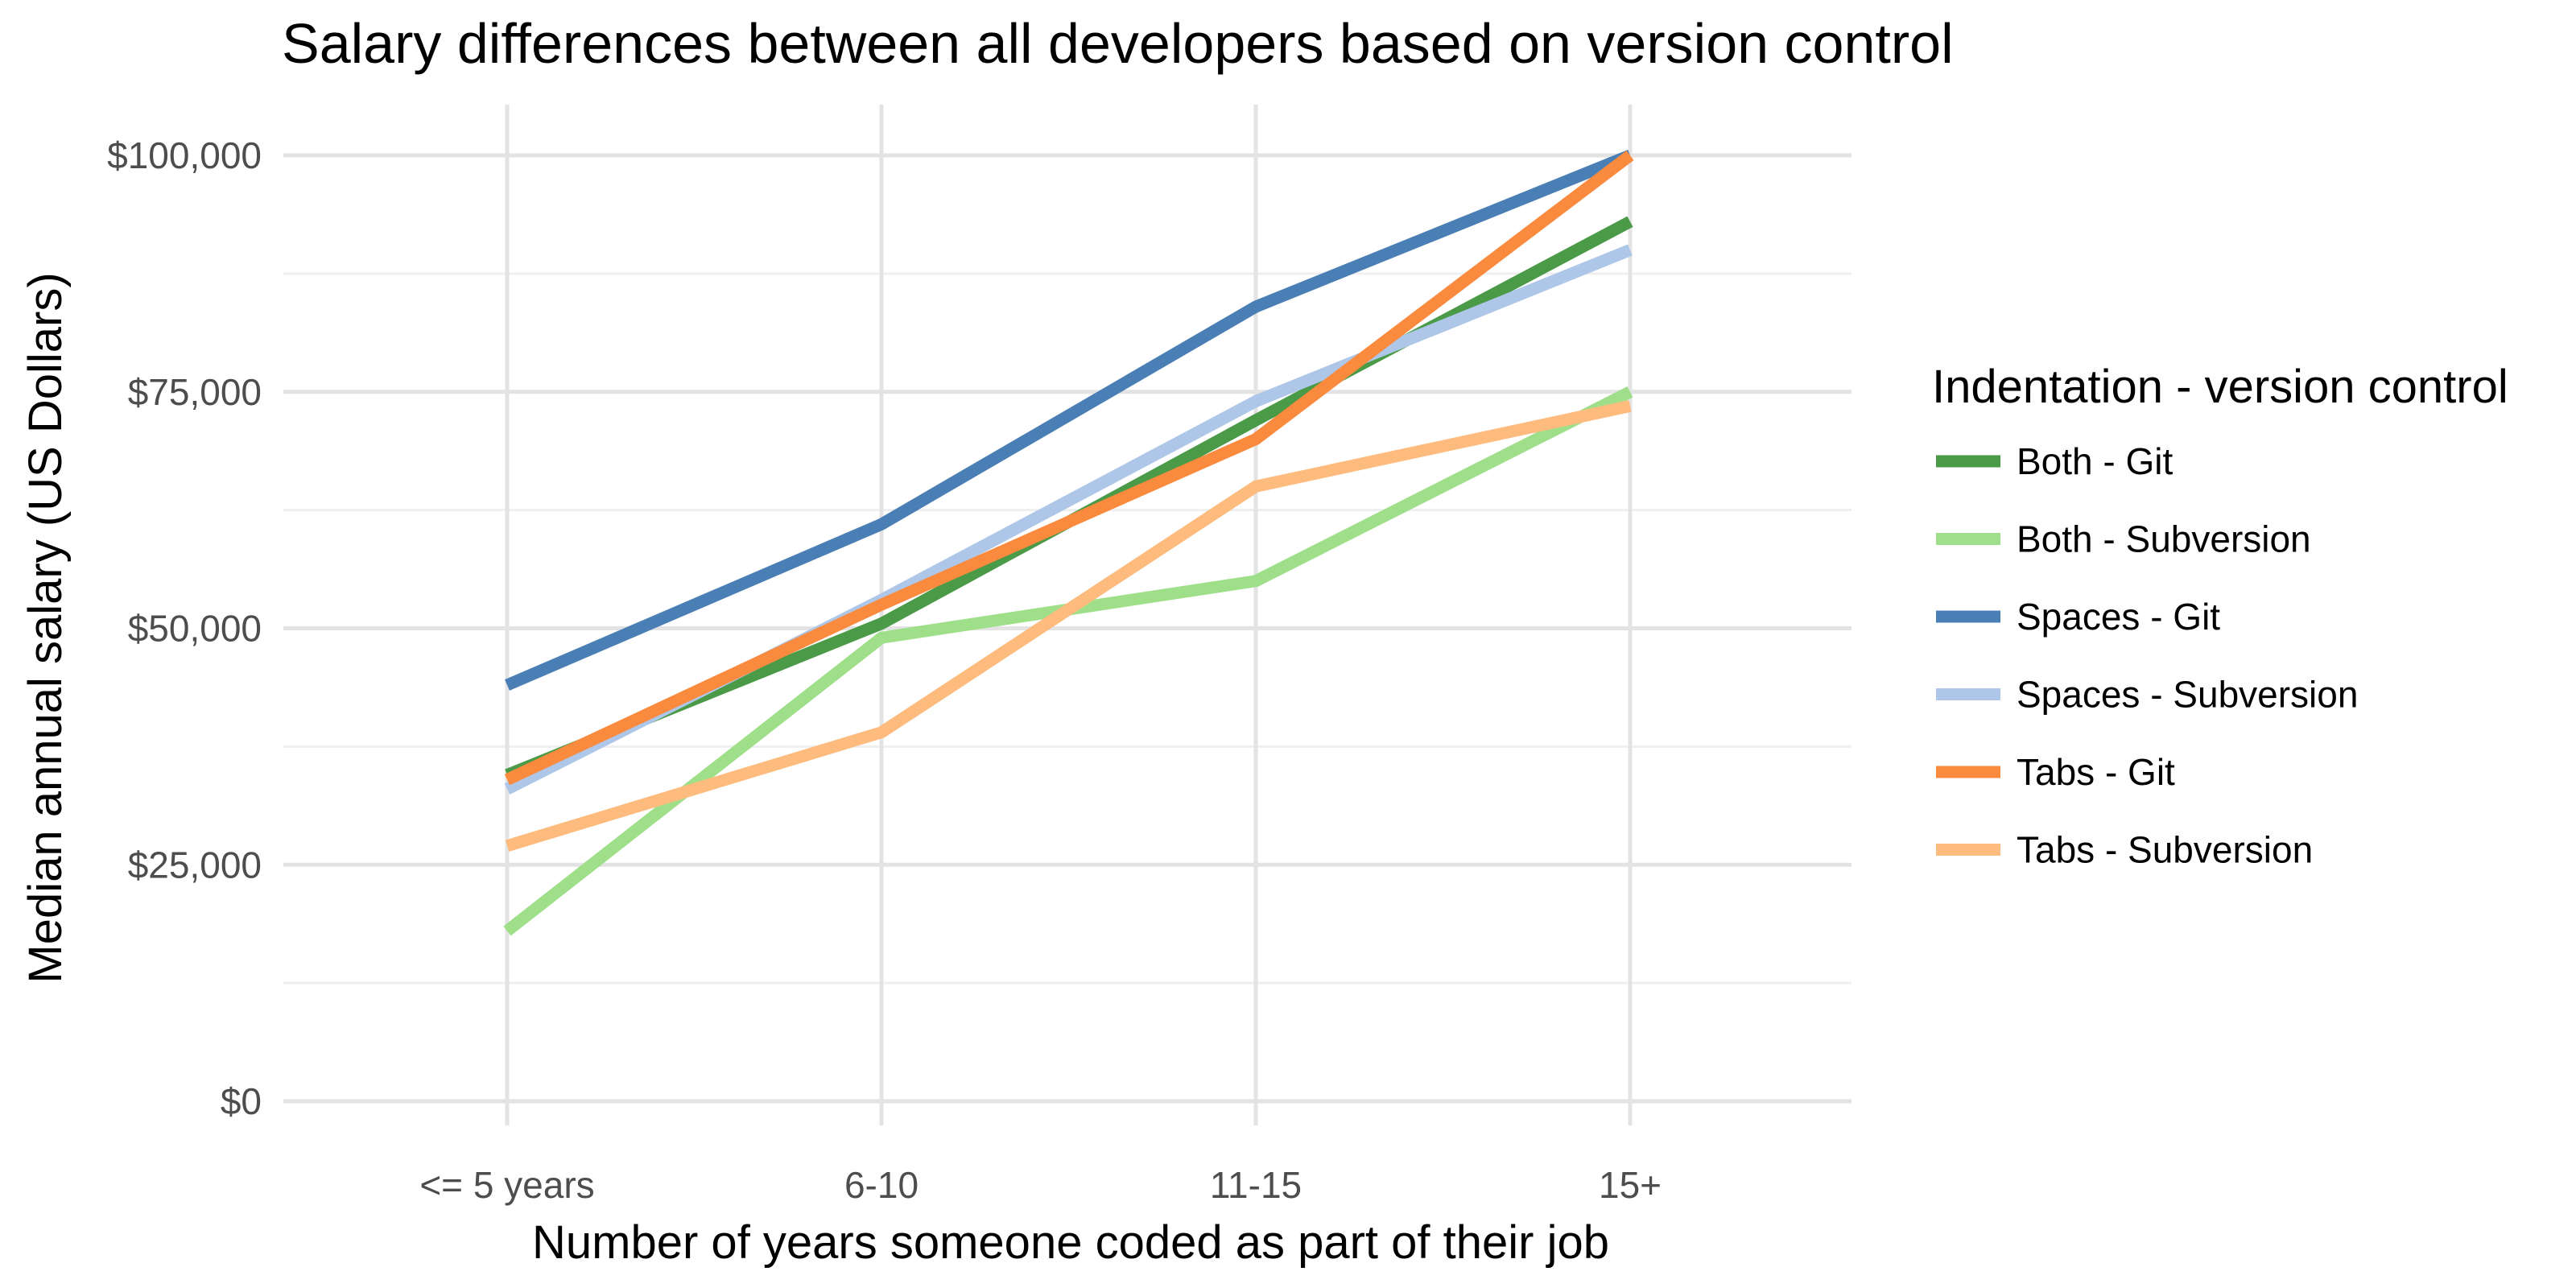  What do you see at coordinates (195, 629) in the screenshot?
I see `y-tick-label: $50,000` at bounding box center [195, 629].